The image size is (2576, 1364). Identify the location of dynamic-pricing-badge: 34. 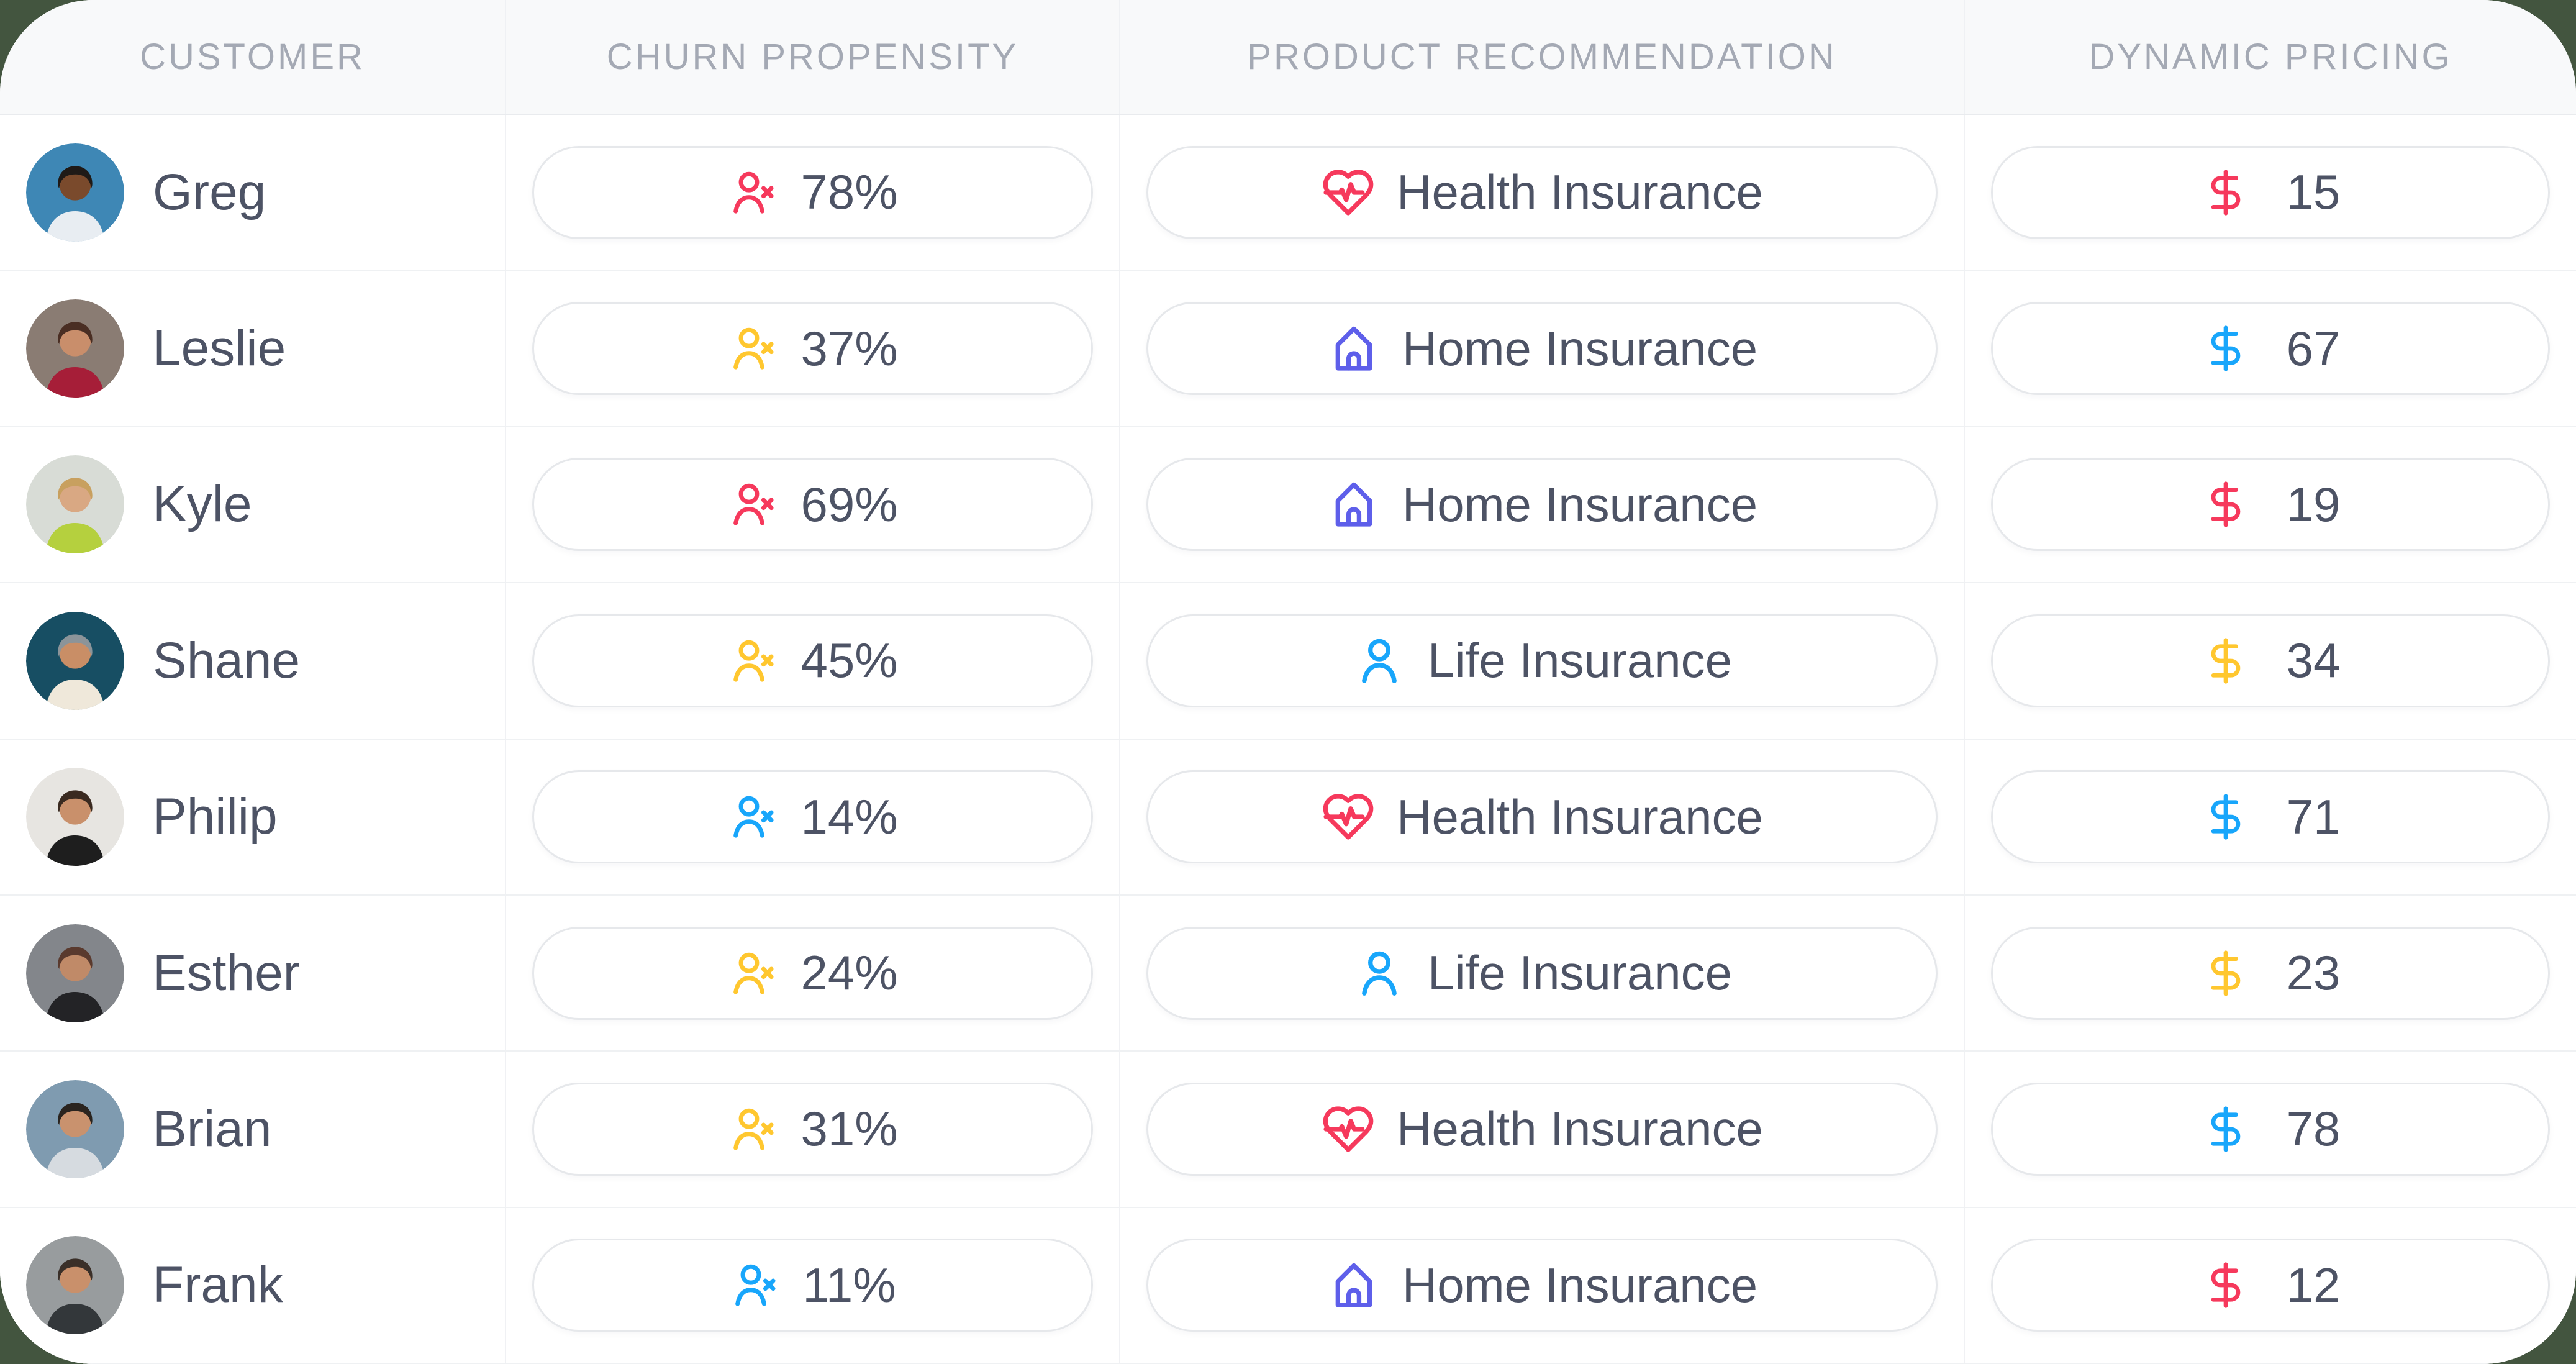
(2270, 660).